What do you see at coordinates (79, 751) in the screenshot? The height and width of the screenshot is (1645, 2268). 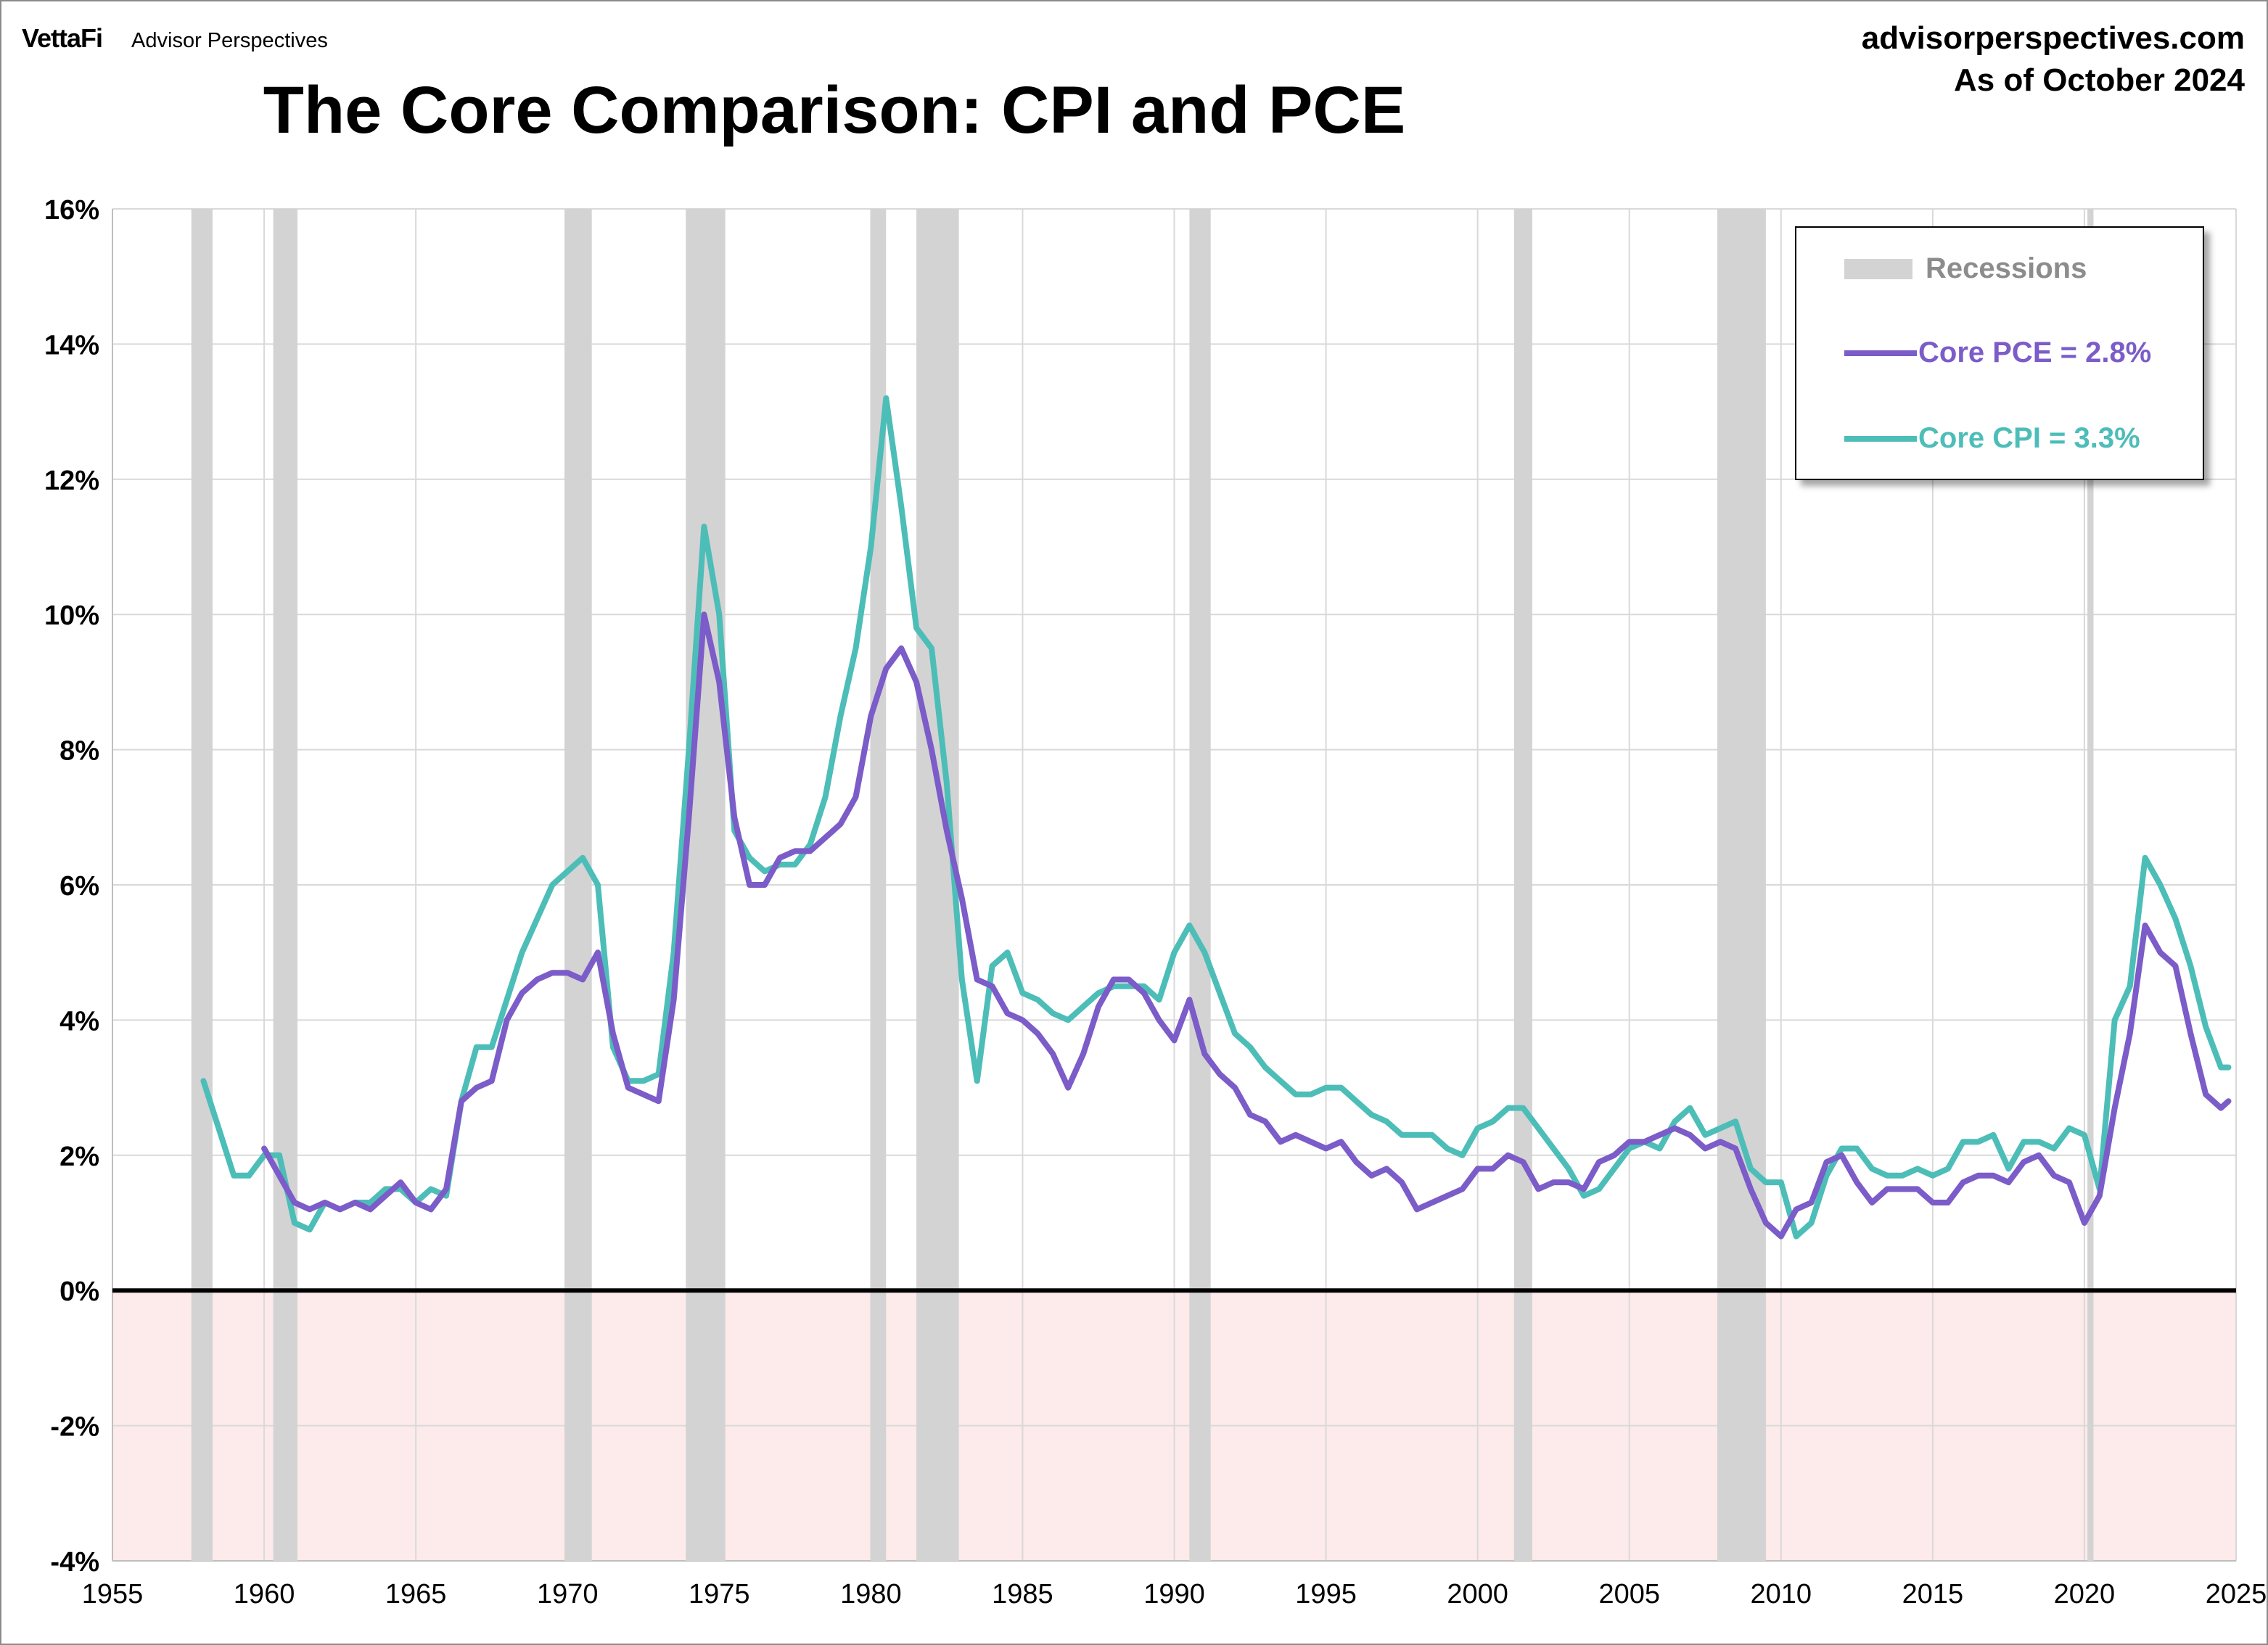 I see `y-tick-label: 8%` at bounding box center [79, 751].